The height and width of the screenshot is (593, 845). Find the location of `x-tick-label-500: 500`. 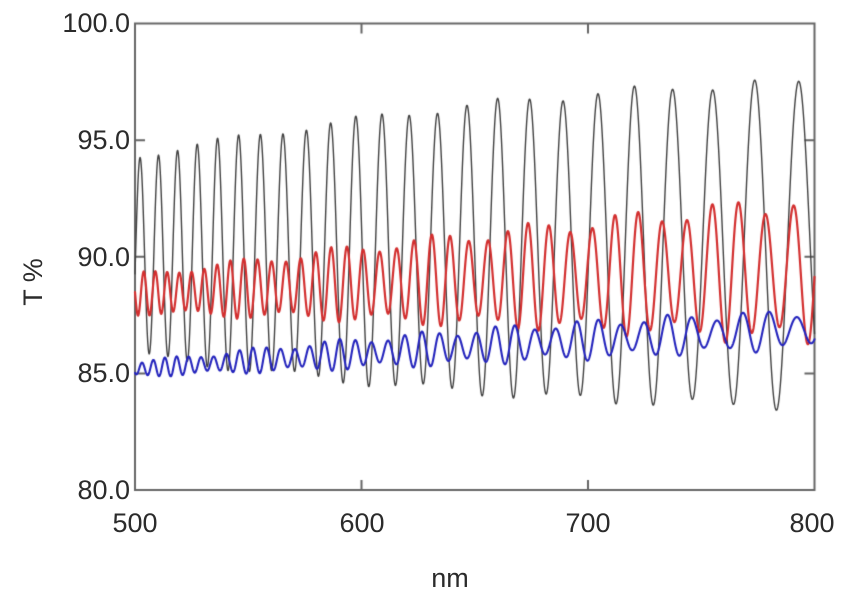

x-tick-label-500: 500 is located at coordinates (135, 523).